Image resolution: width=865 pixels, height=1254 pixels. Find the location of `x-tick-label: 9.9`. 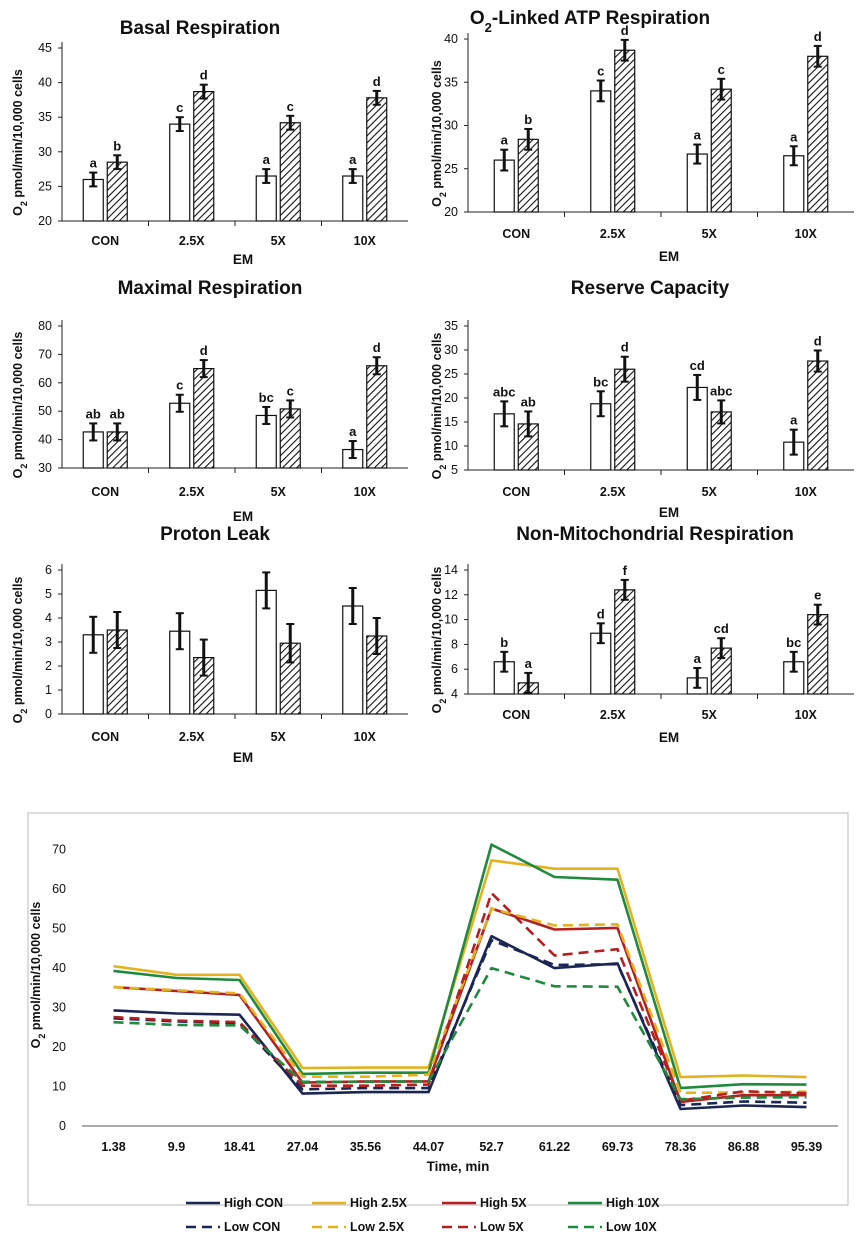

x-tick-label: 9.9 is located at coordinates (176, 1147).